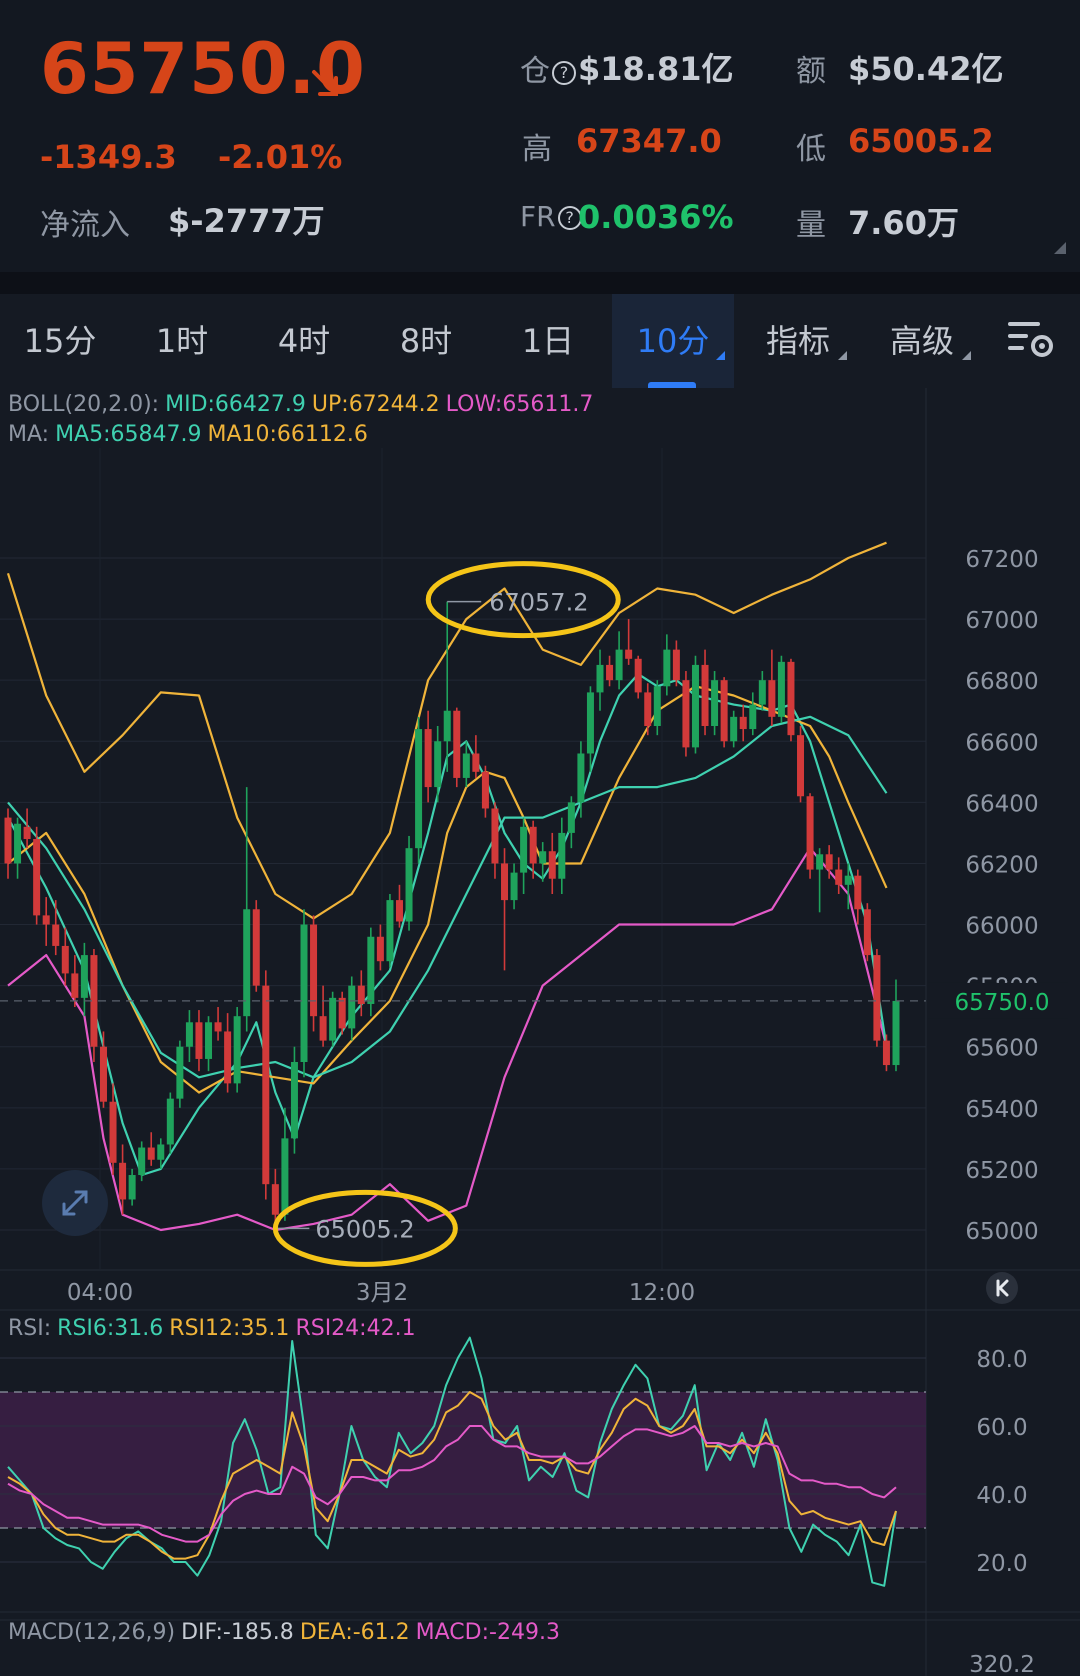 This screenshot has width=1080, height=1676. I want to click on open-interest-label: 仓?, so click(549, 68).